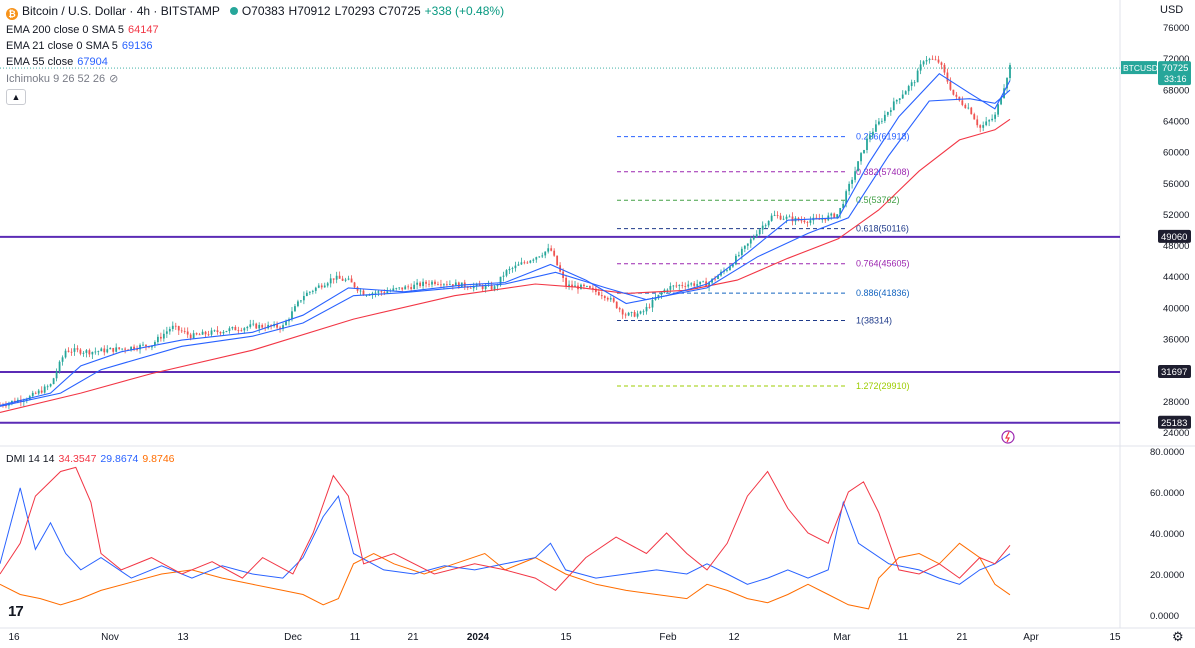  What do you see at coordinates (14, 637) in the screenshot?
I see `x-tick-label: 16` at bounding box center [14, 637].